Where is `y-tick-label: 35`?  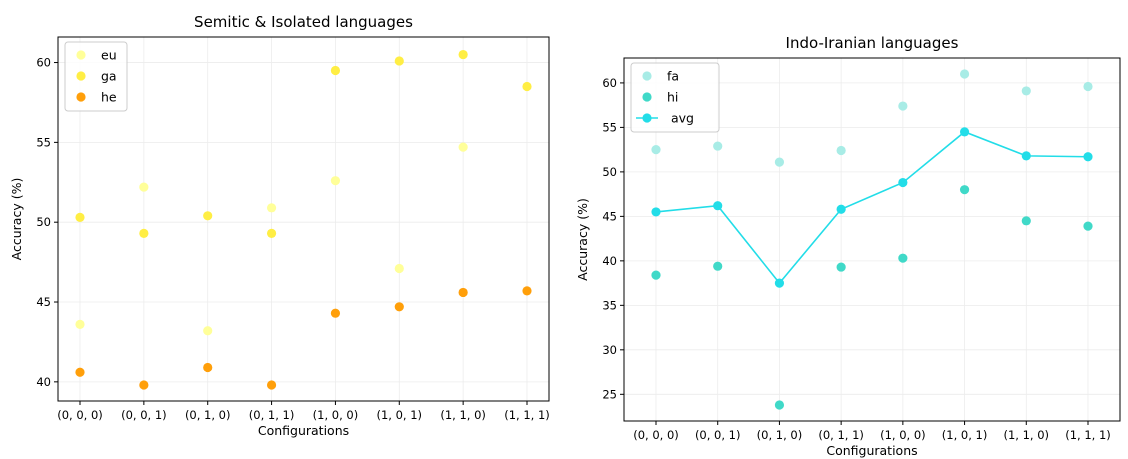
y-tick-label: 35 is located at coordinates (609, 305).